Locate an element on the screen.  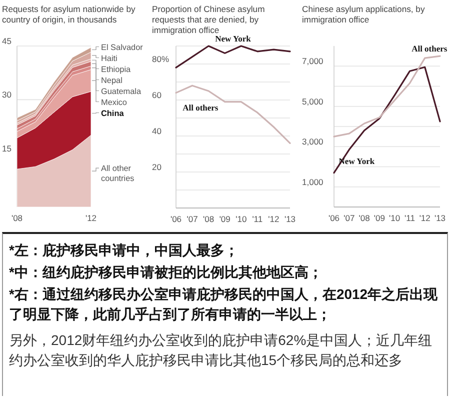
y-tick-label: 60 is located at coordinates (157, 95).